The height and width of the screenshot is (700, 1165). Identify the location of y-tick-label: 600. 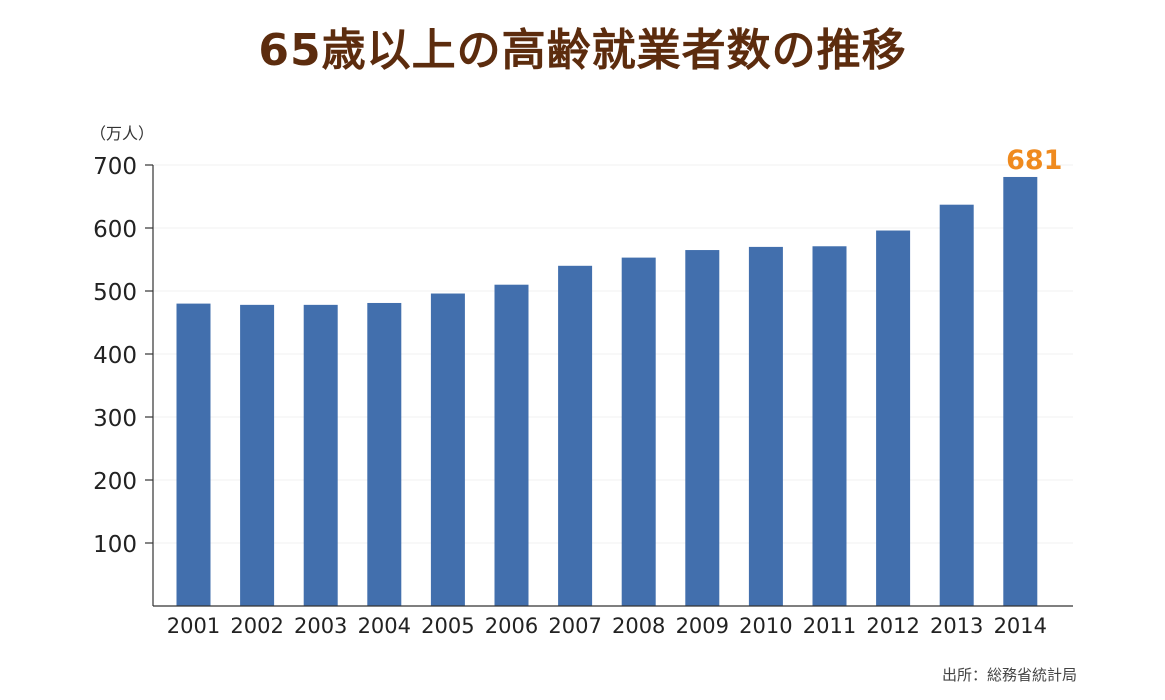
(115, 230).